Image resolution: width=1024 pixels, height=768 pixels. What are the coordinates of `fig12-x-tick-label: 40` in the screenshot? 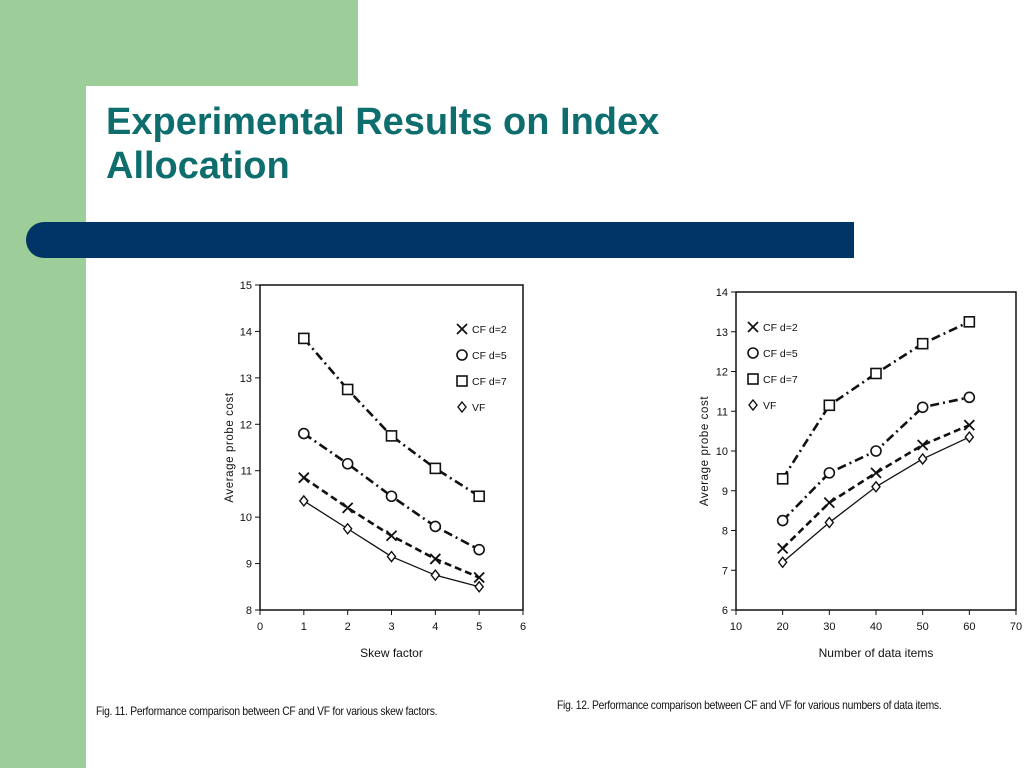 It's located at (876, 627).